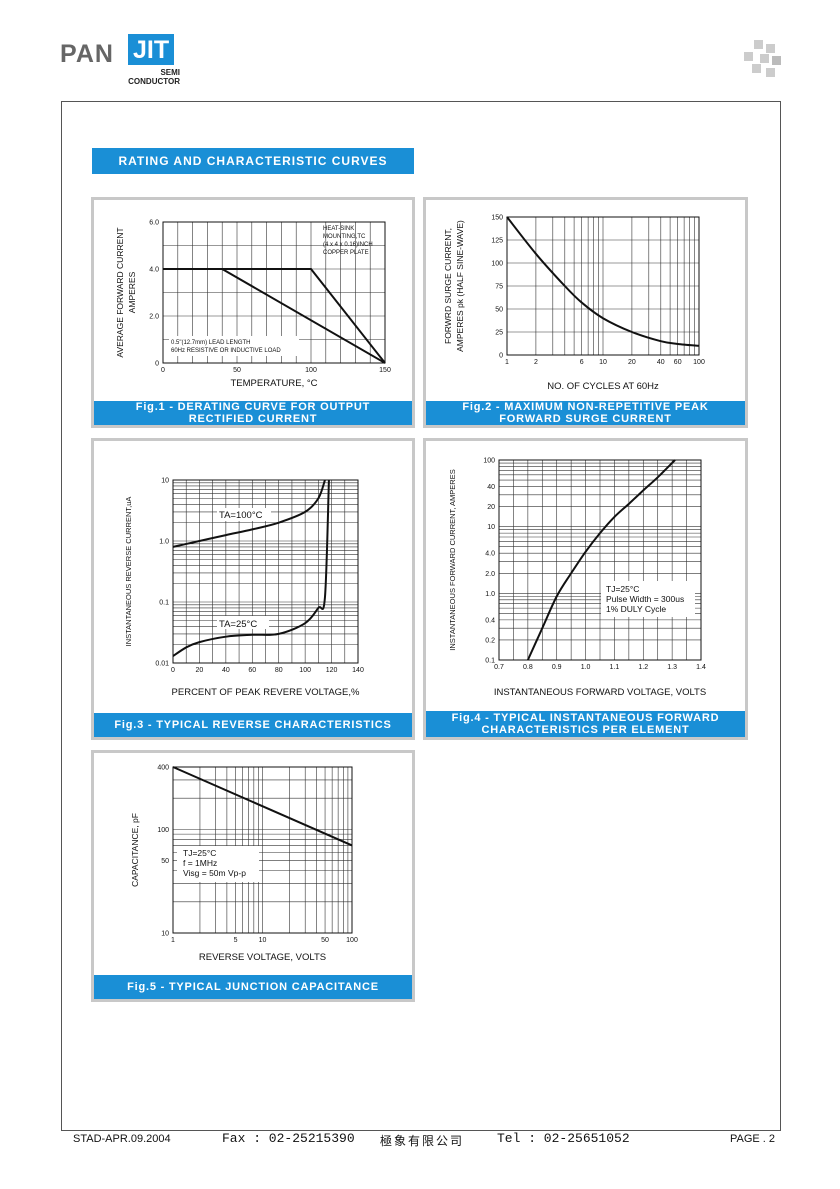 The width and height of the screenshot is (840, 1189). What do you see at coordinates (490, 620) in the screenshot?
I see `y-tick-label: 0.4` at bounding box center [490, 620].